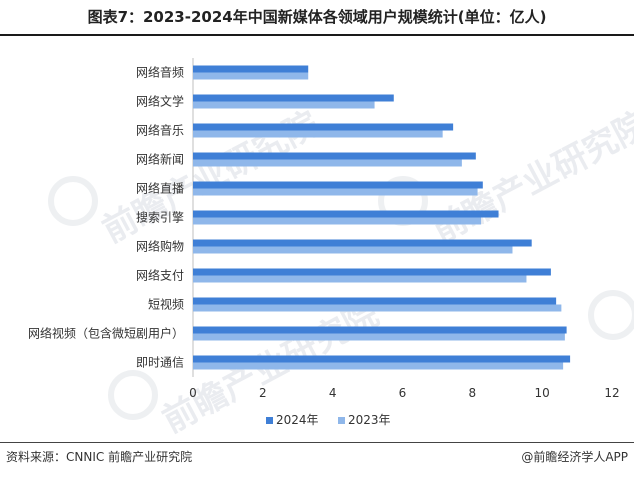  Describe the element at coordinates (403, 393) in the screenshot. I see `x-tick-label: 6` at that location.